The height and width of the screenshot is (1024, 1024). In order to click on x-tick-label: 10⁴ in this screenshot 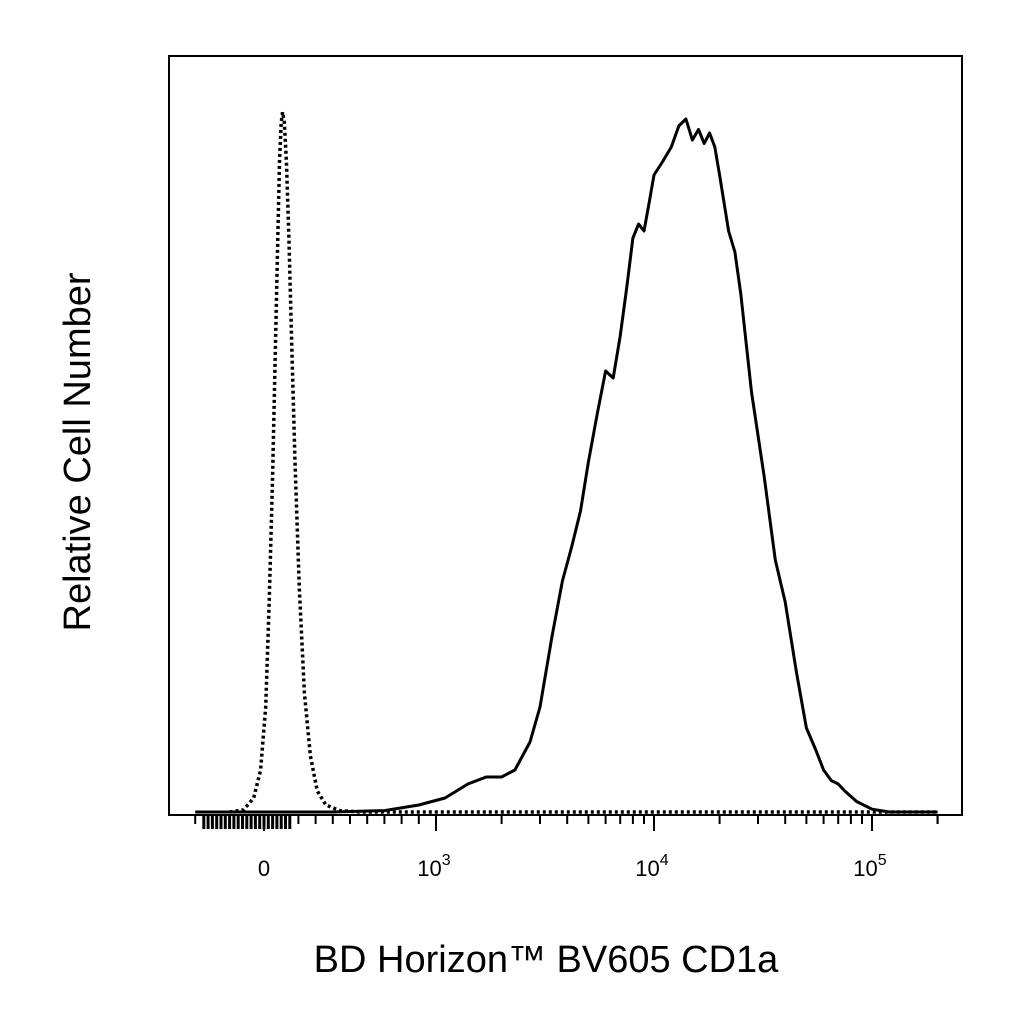, I will do `click(651, 866)`.